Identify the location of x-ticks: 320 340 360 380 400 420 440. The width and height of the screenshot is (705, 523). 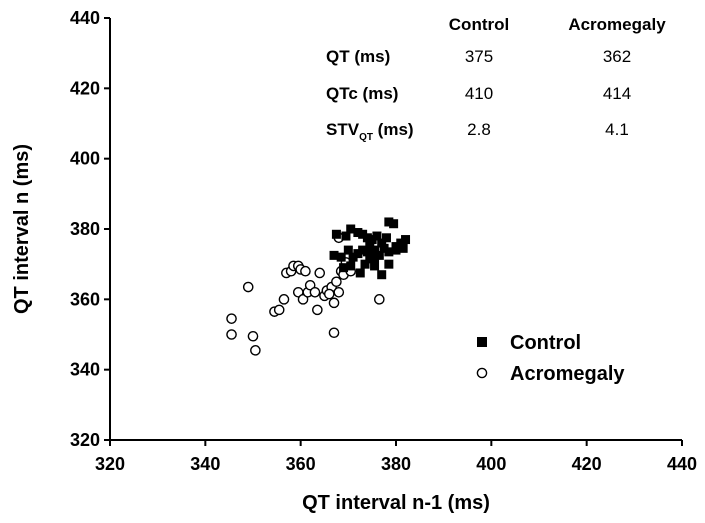
(396, 457).